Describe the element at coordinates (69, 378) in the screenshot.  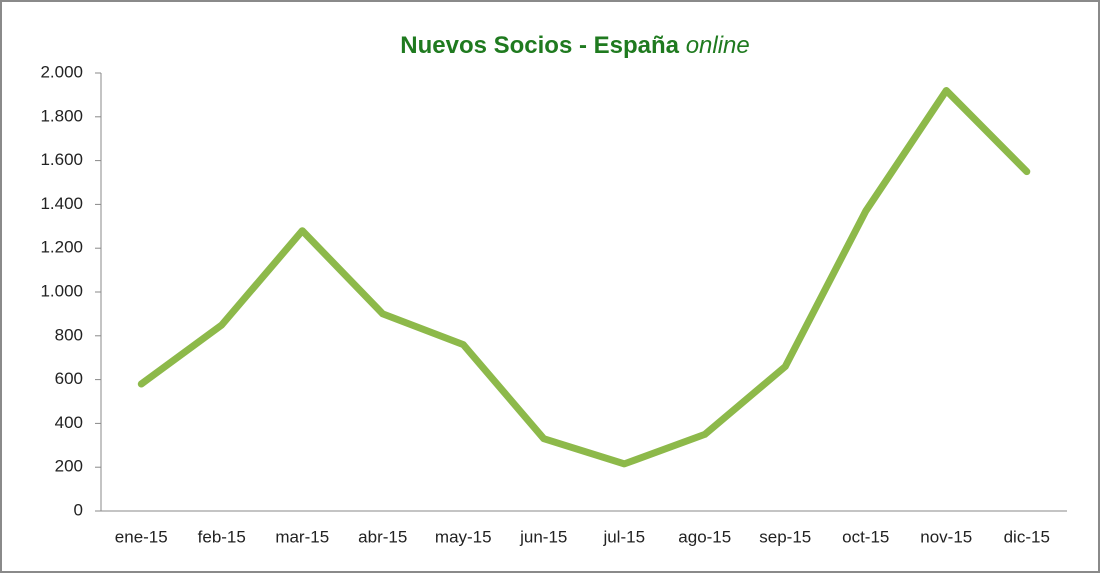
I see `y-tick-label: 600` at that location.